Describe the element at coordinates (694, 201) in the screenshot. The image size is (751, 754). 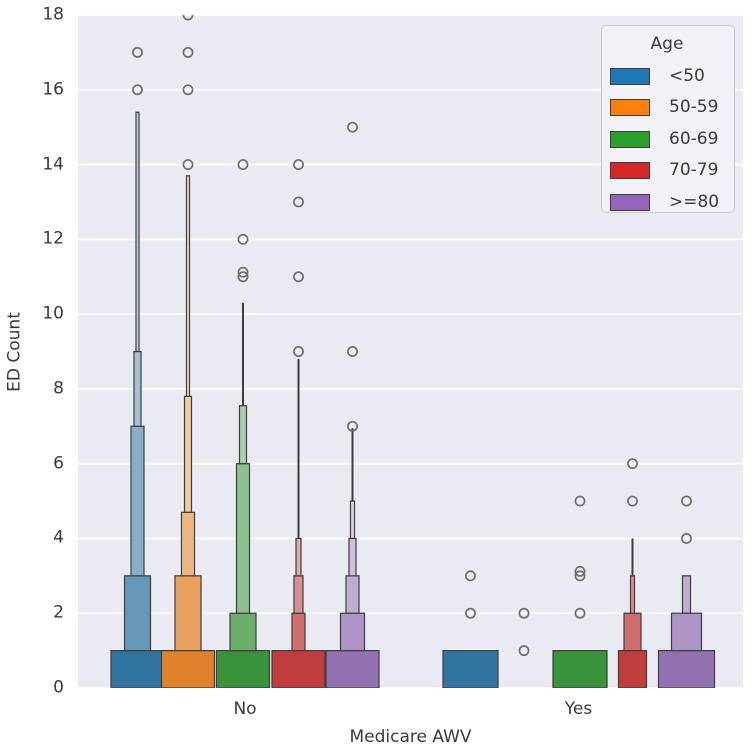
I see `legend-entry-label: >=80` at that location.